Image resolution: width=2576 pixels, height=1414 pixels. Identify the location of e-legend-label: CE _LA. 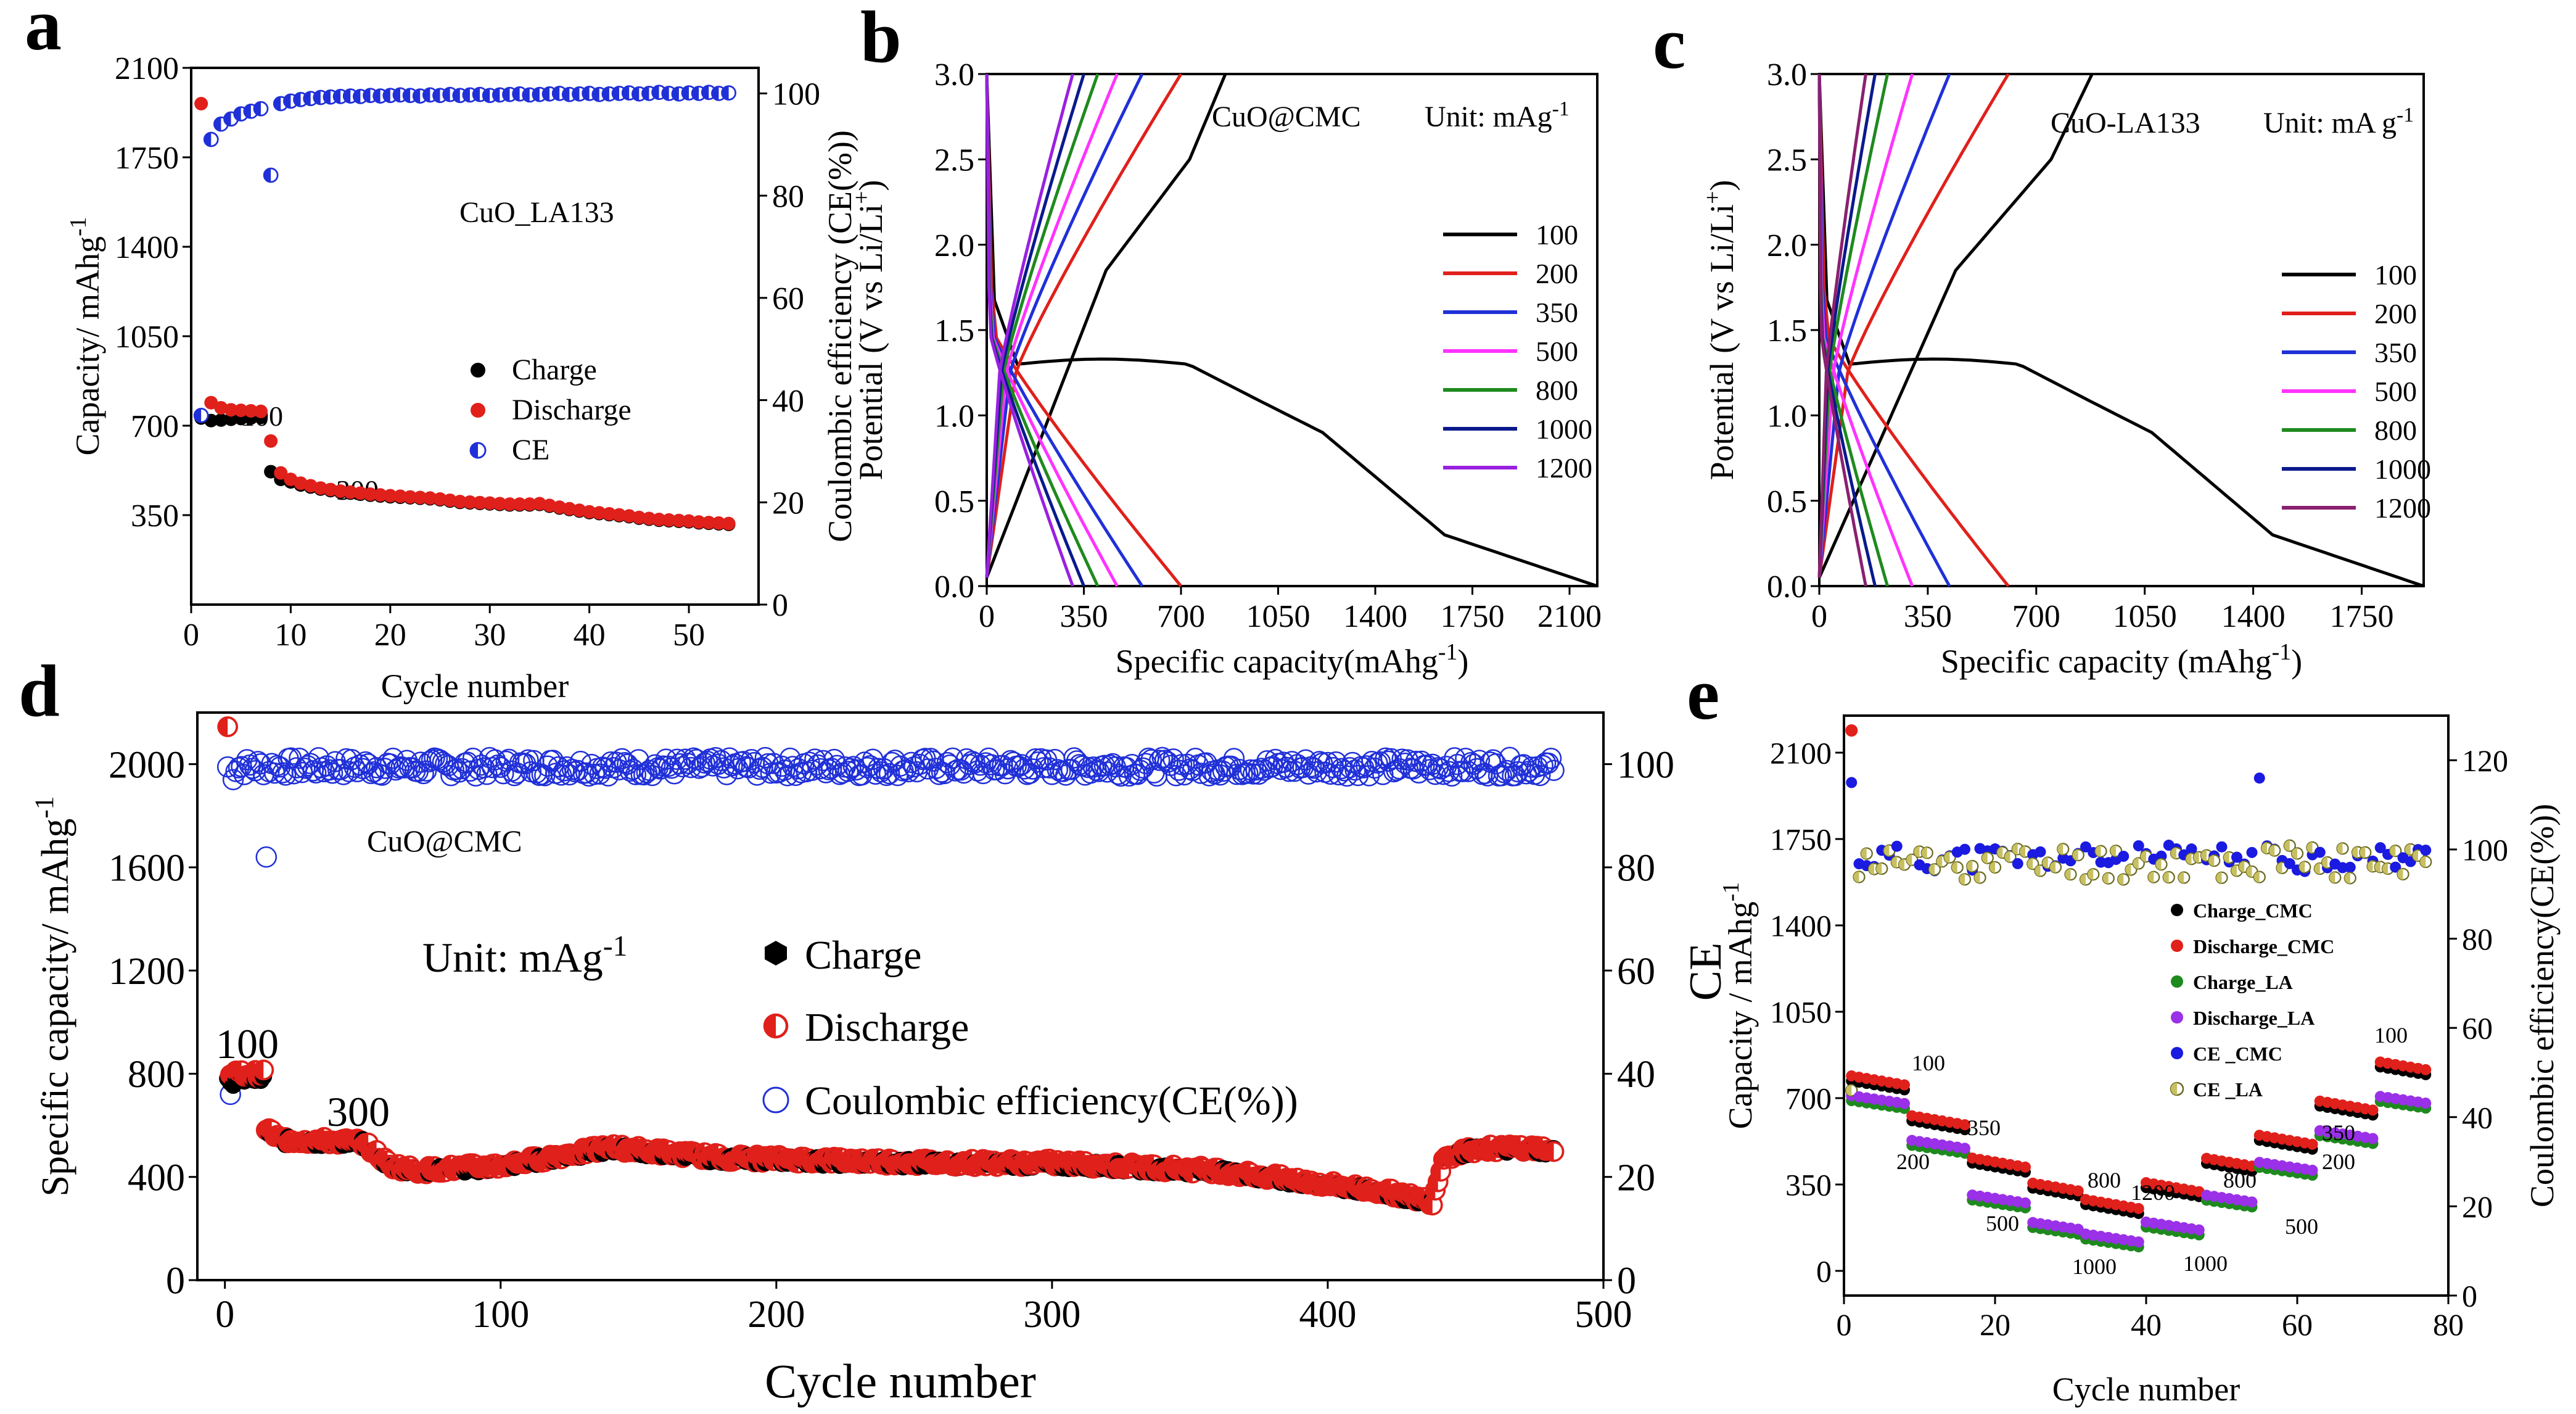
(2228, 1089).